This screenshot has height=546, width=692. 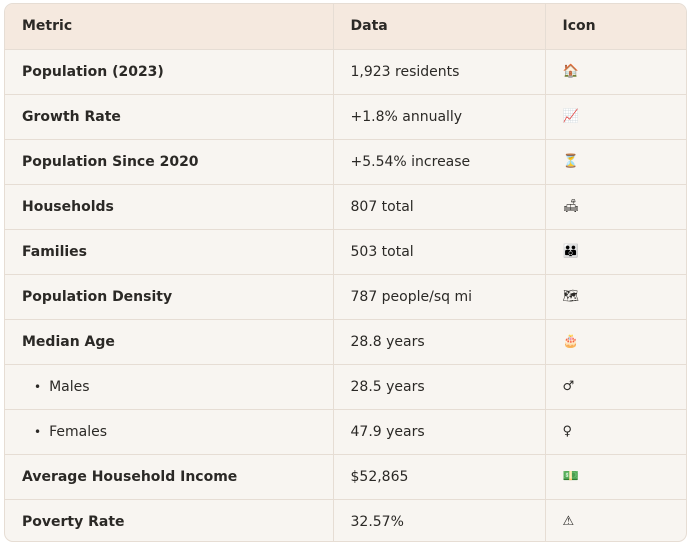 I want to click on house-icon: 🏠, so click(x=570, y=71).